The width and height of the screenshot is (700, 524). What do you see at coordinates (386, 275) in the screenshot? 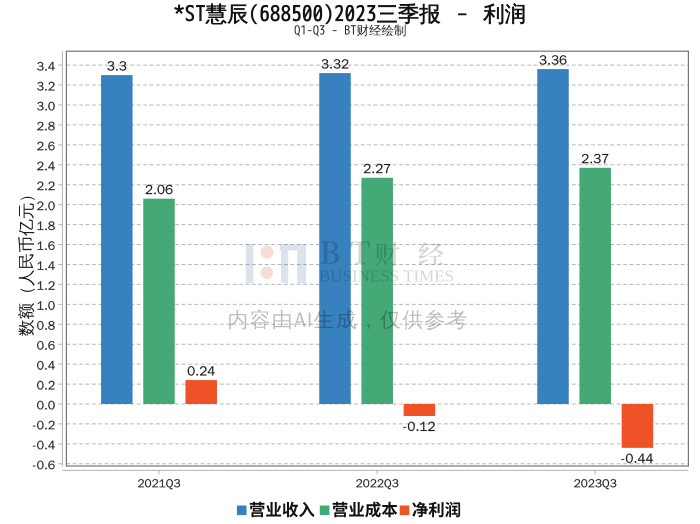
I see `svg-text: BUSINESS TIMES` at bounding box center [386, 275].